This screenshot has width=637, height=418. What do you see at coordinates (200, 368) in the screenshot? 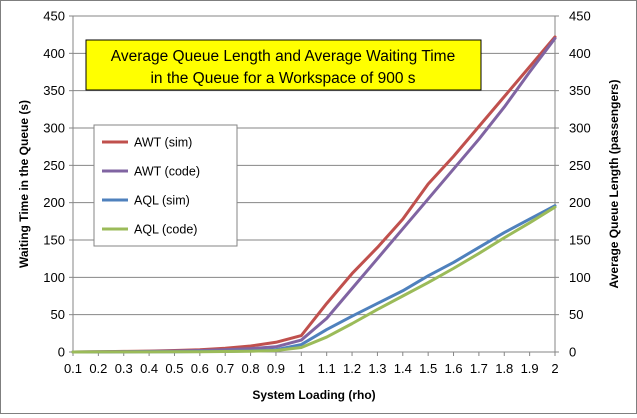
I see `x-tick-label: 0.6` at bounding box center [200, 368].